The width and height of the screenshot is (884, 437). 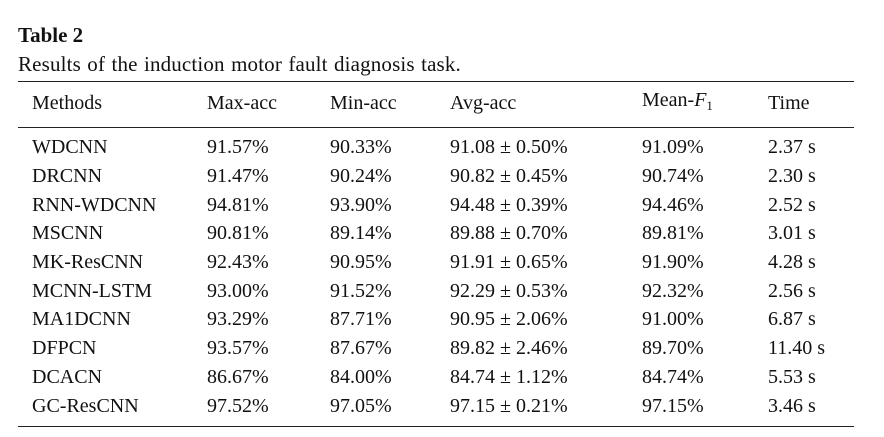 What do you see at coordinates (509, 233) in the screenshot?
I see `cell-avg-acc: 89.88 ± 0.70%` at bounding box center [509, 233].